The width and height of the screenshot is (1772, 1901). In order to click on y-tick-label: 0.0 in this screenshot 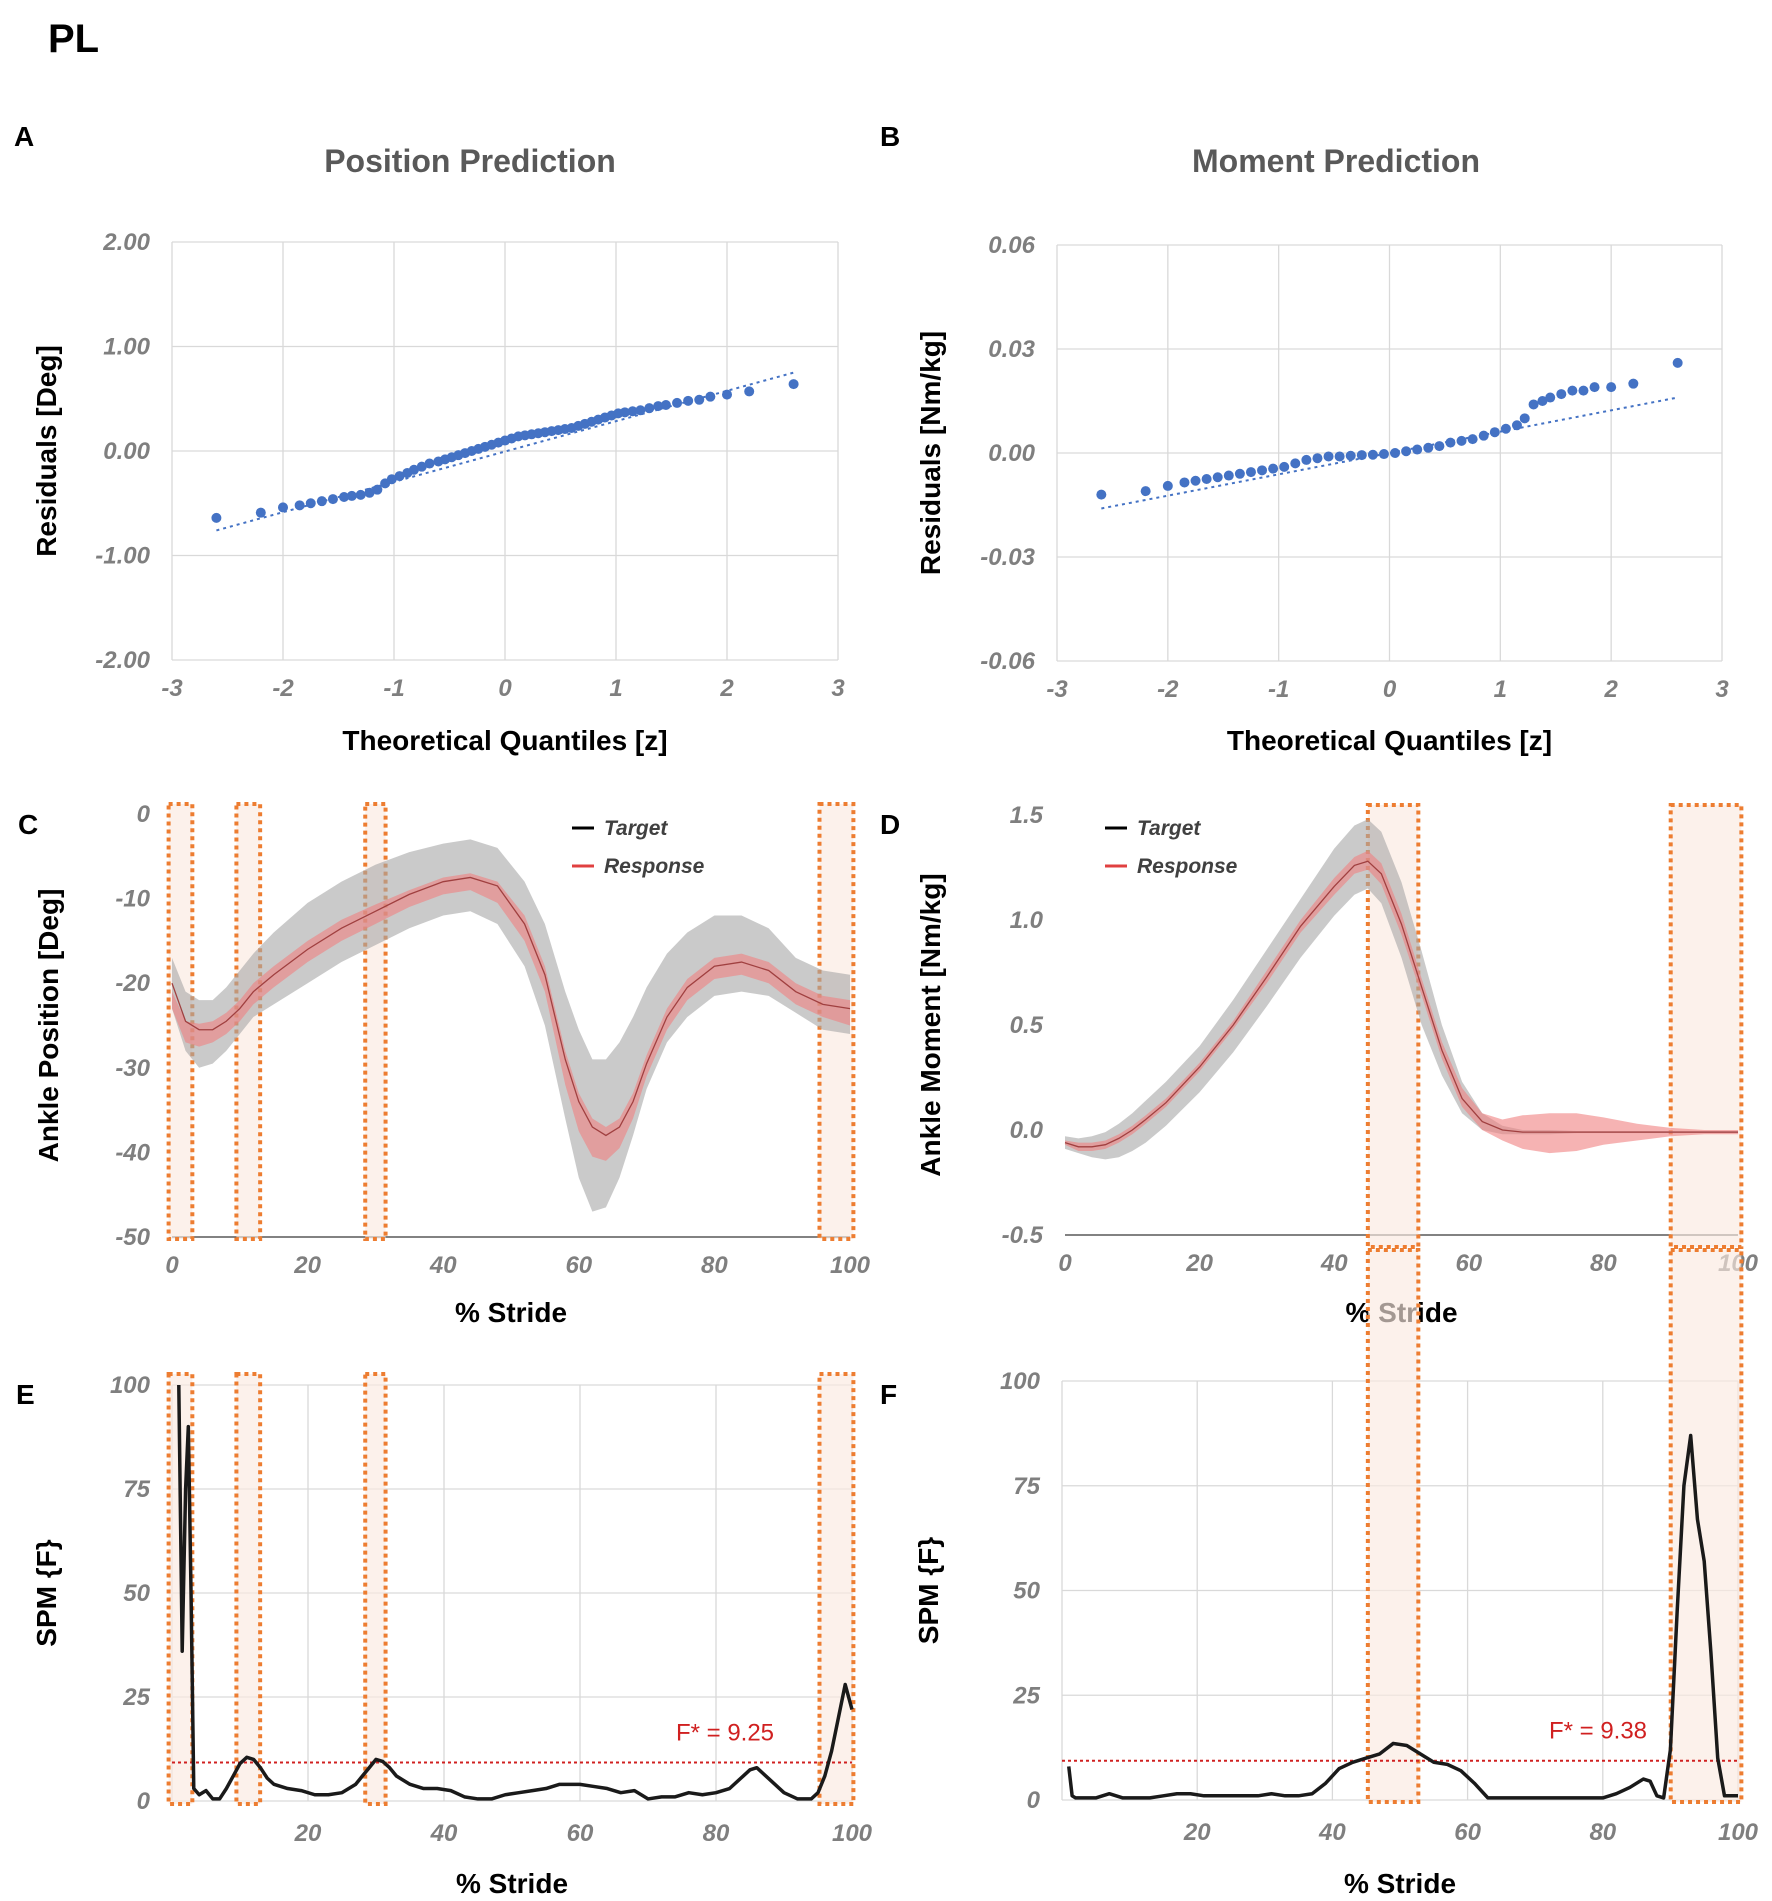, I will do `click(1027, 1130)`.